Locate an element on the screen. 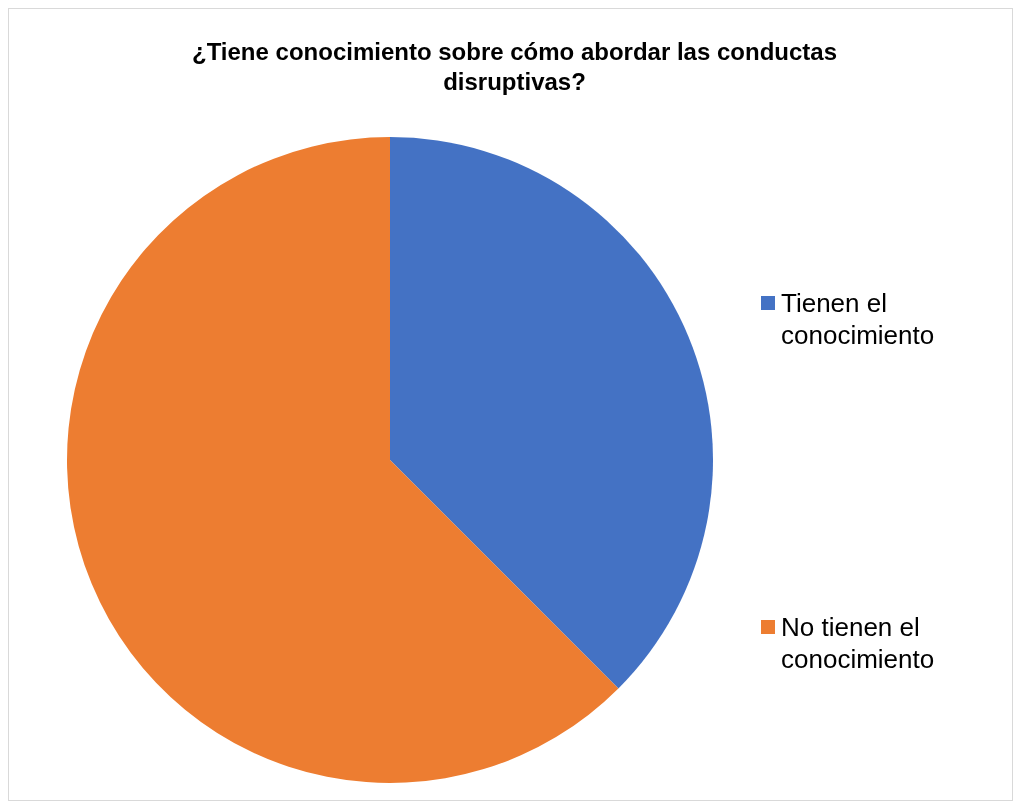 This screenshot has width=1019, height=807. legend-label: No tienen el conocimiento is located at coordinates (858, 643).